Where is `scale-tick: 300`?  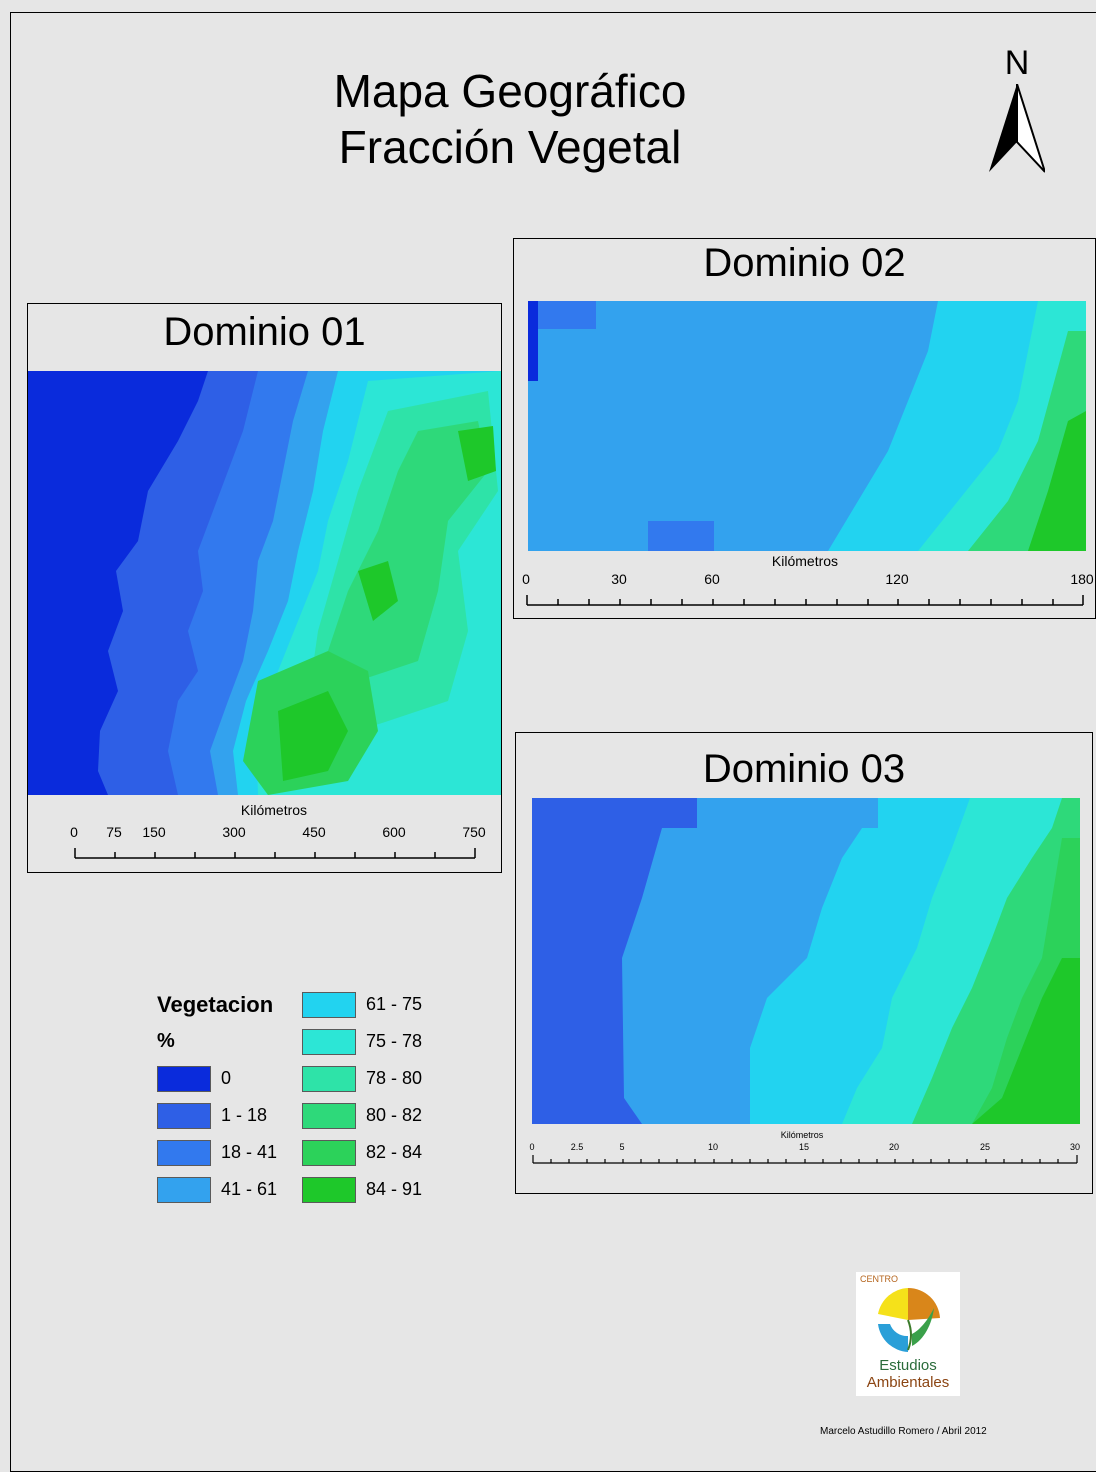 scale-tick: 300 is located at coordinates (234, 832).